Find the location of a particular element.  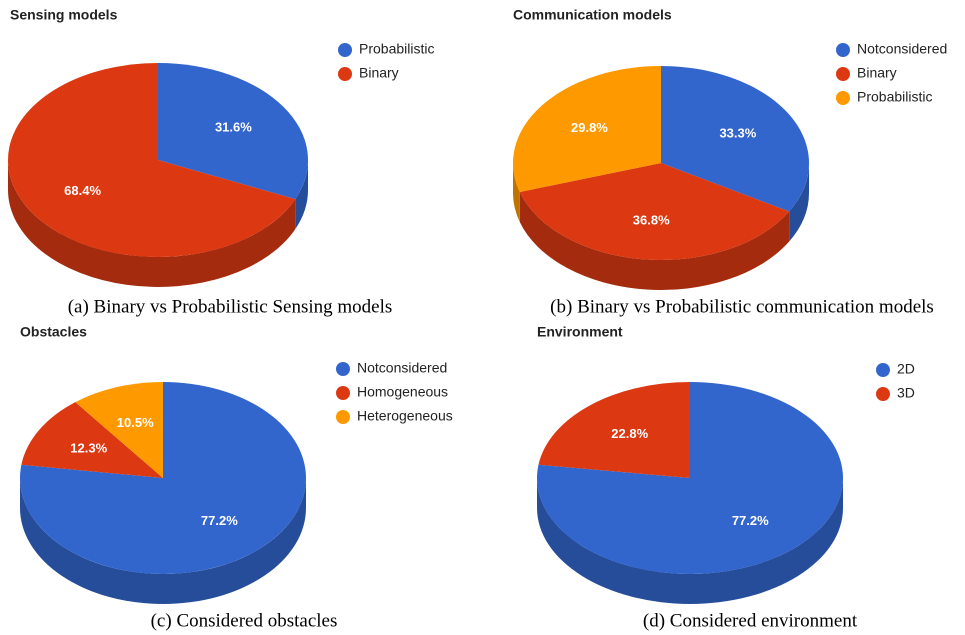

value-label: 33.3% is located at coordinates (737, 132).